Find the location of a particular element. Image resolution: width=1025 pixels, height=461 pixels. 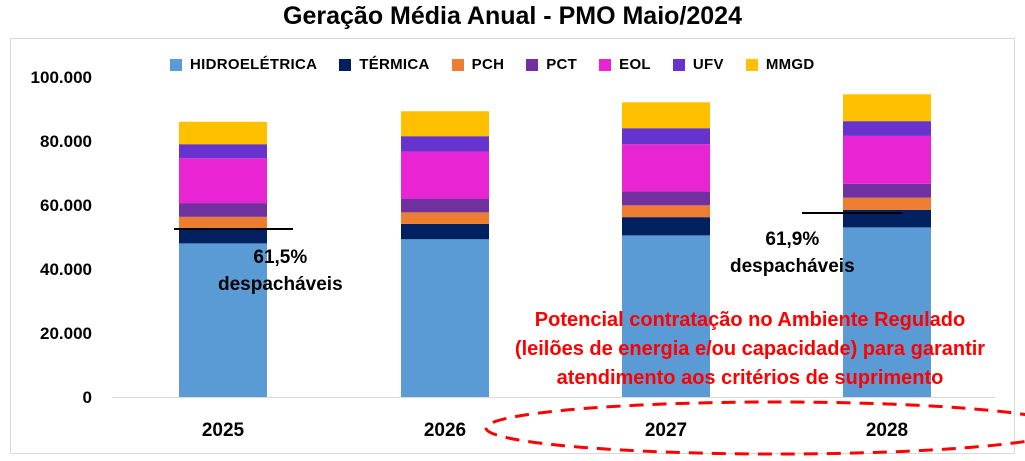

bar-2028-eol is located at coordinates (887, 159).